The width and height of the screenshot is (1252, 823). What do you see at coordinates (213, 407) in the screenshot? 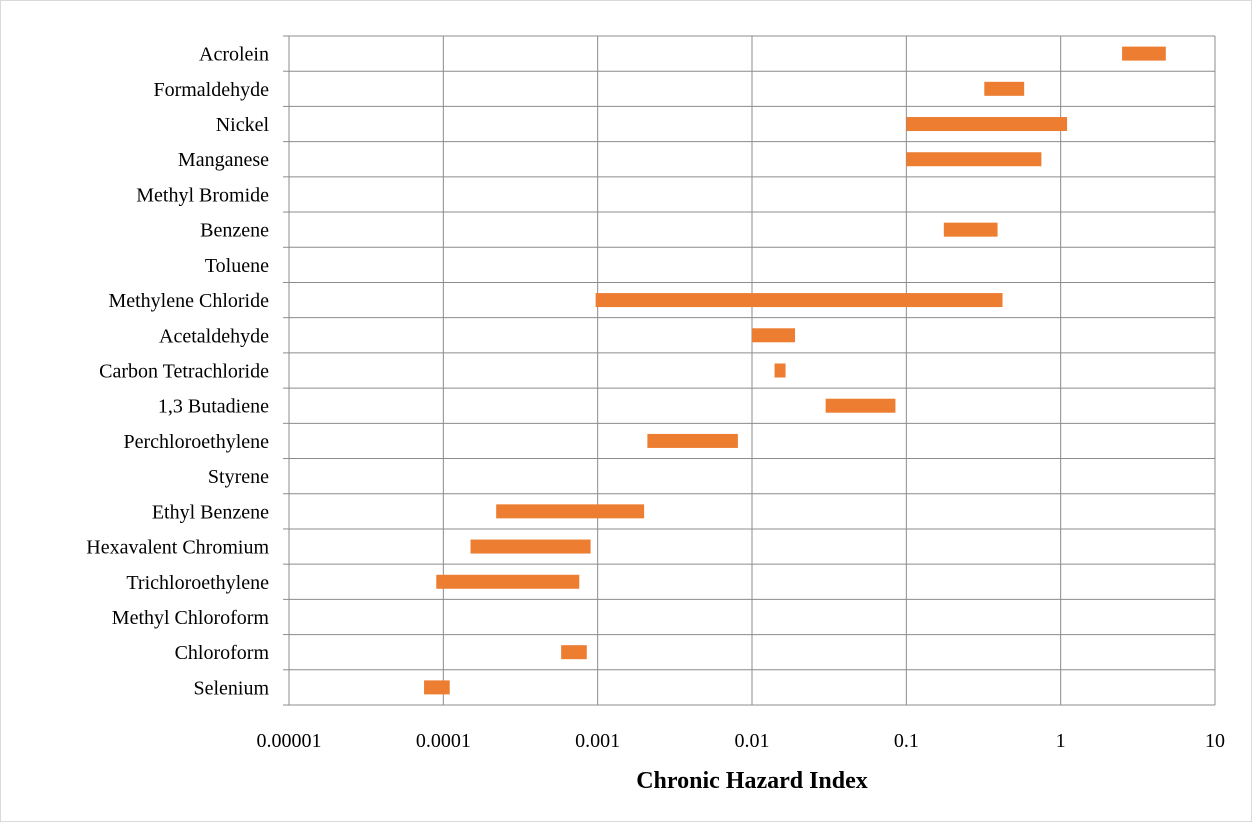
I see `category-label: 1,3 Butadiene` at bounding box center [213, 407].